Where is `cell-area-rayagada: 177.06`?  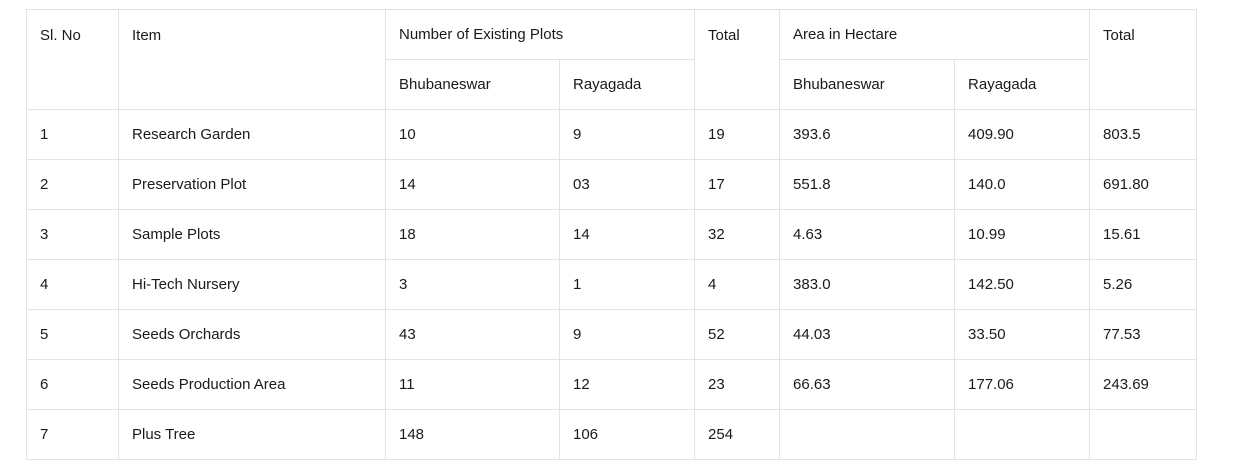
cell-area-rayagada: 177.06 is located at coordinates (1022, 384).